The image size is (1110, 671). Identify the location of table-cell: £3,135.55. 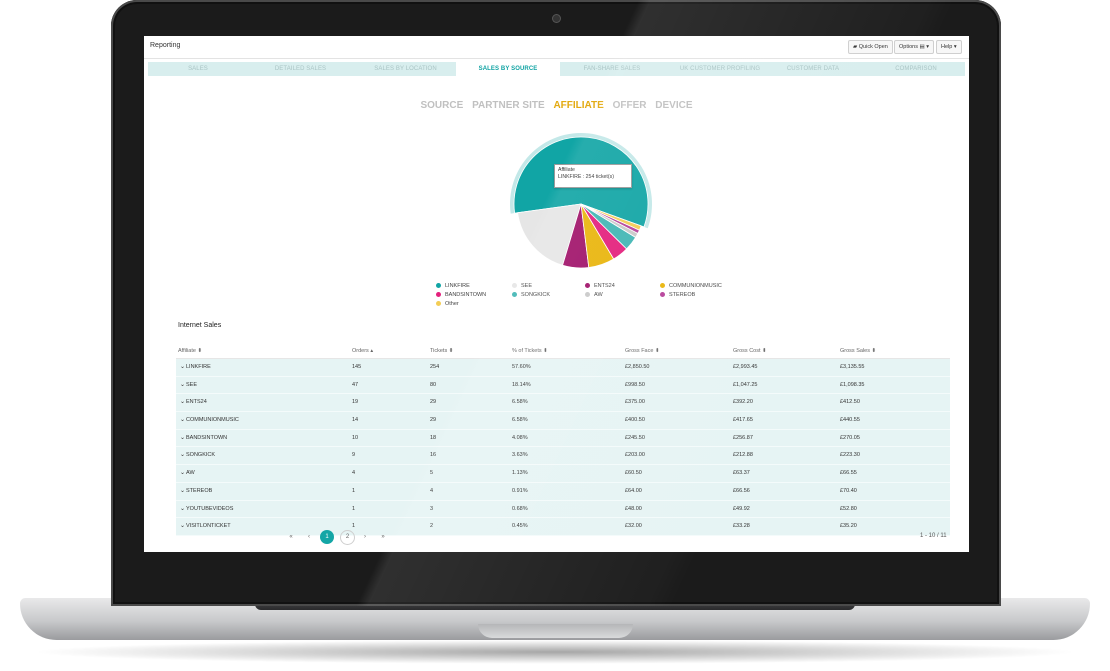
(852, 367).